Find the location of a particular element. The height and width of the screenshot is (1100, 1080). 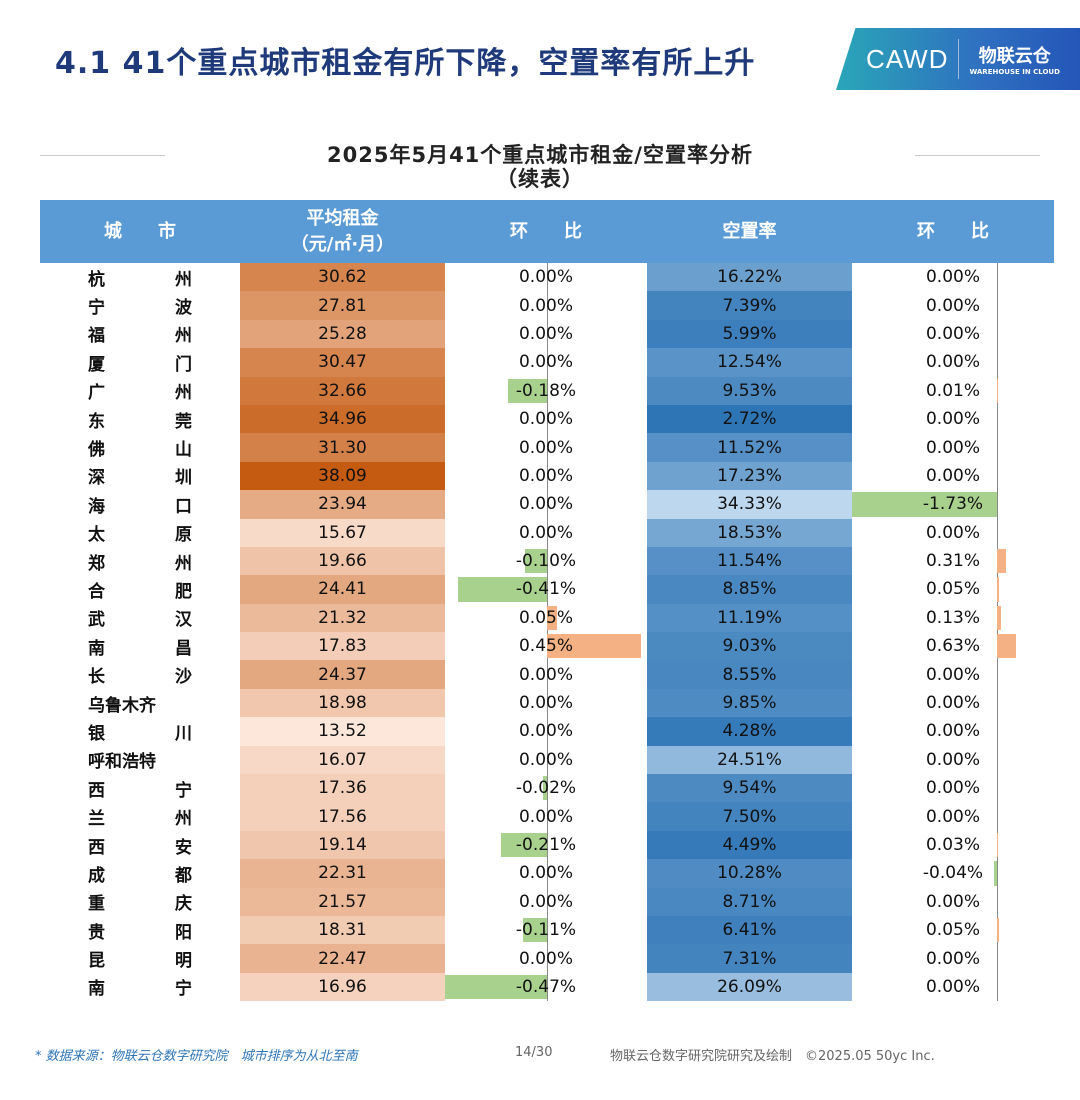

city-name: 呼和浩特 is located at coordinates (122, 762).